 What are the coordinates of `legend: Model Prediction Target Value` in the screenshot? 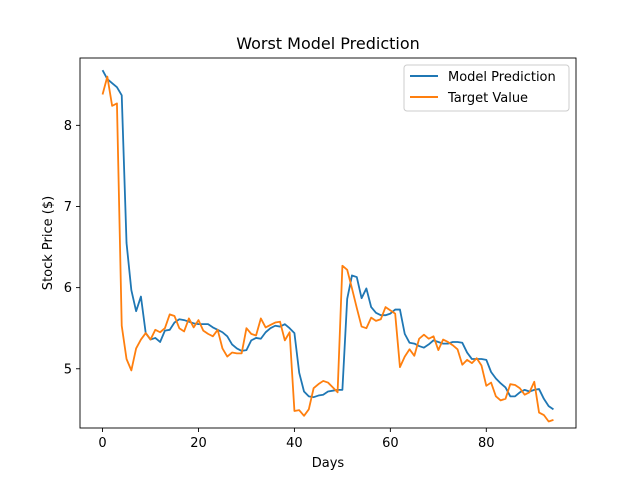 It's located at (486, 88).